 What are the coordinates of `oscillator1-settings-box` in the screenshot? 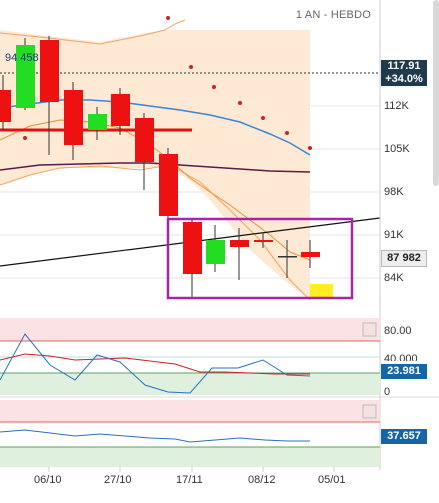 It's located at (369, 329).